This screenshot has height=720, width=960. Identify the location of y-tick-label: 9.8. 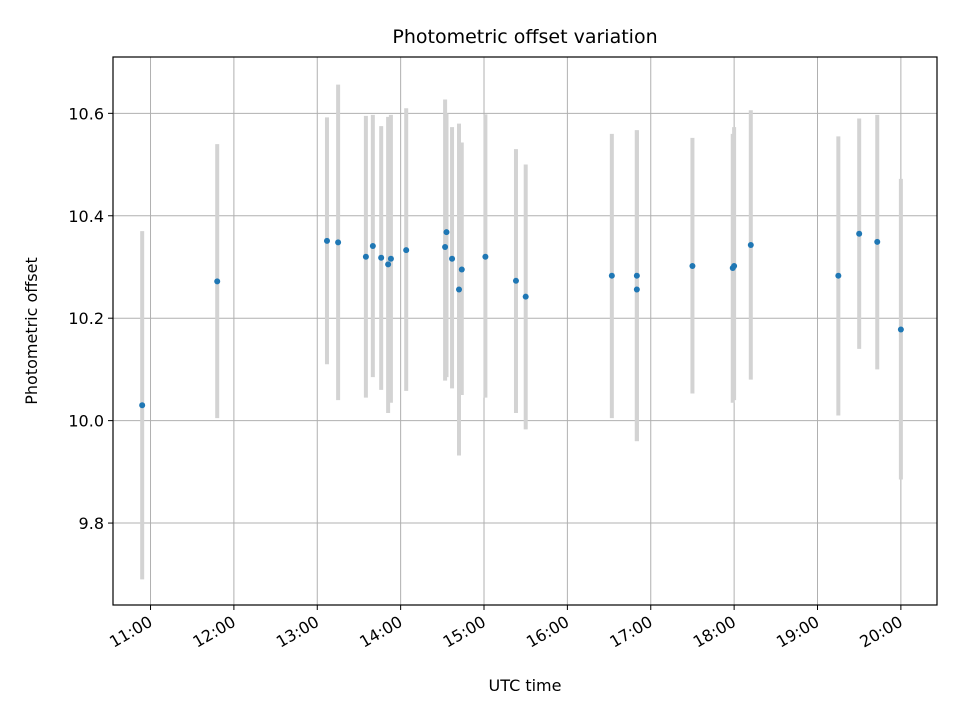
(91, 523).